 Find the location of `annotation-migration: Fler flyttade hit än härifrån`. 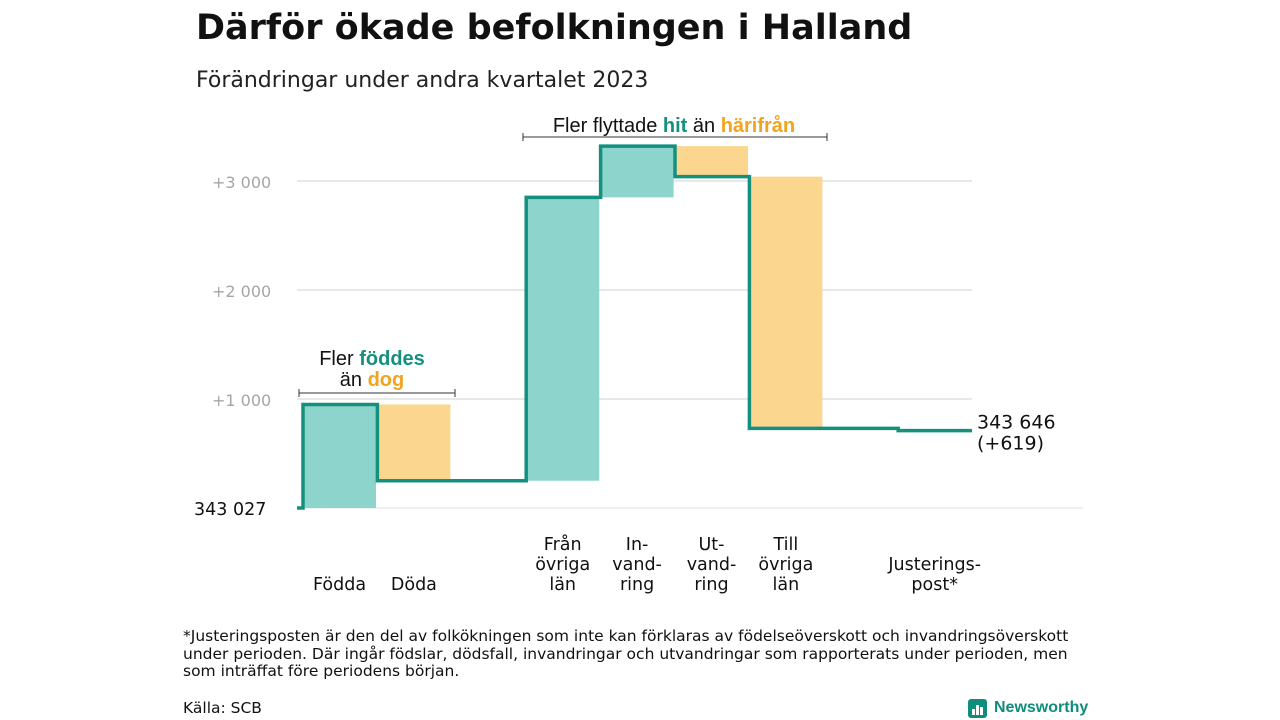

annotation-migration: Fler flyttade hit än härifrån is located at coordinates (674, 125).